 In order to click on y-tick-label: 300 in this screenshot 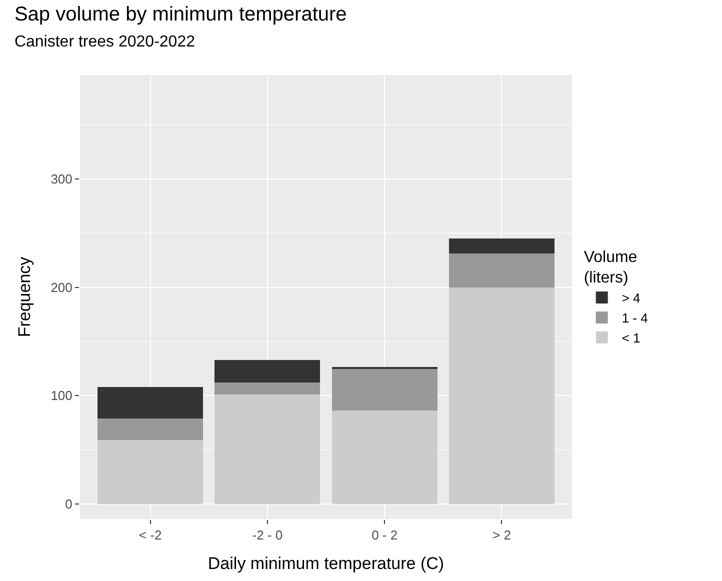, I will do `click(61, 179)`.